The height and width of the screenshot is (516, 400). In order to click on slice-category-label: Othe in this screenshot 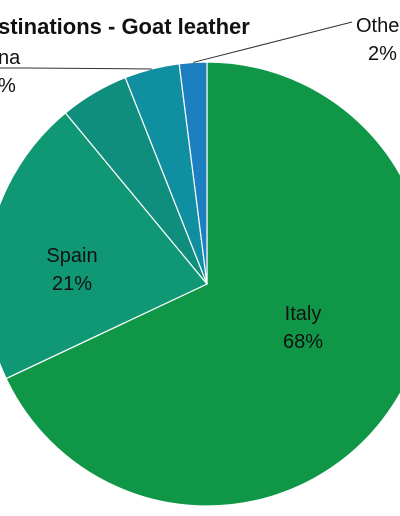, I will do `click(377, 26)`.